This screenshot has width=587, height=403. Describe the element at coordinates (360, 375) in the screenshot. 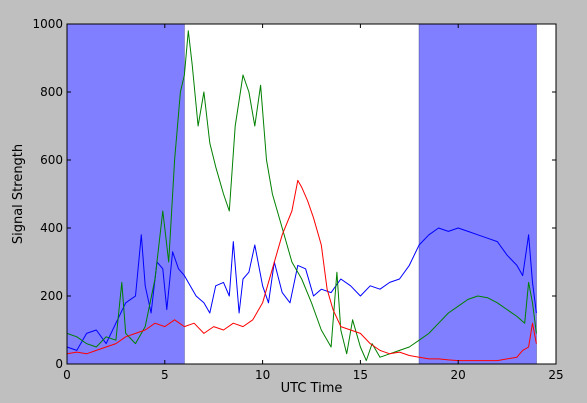

I see `x-tick-label: 15` at that location.